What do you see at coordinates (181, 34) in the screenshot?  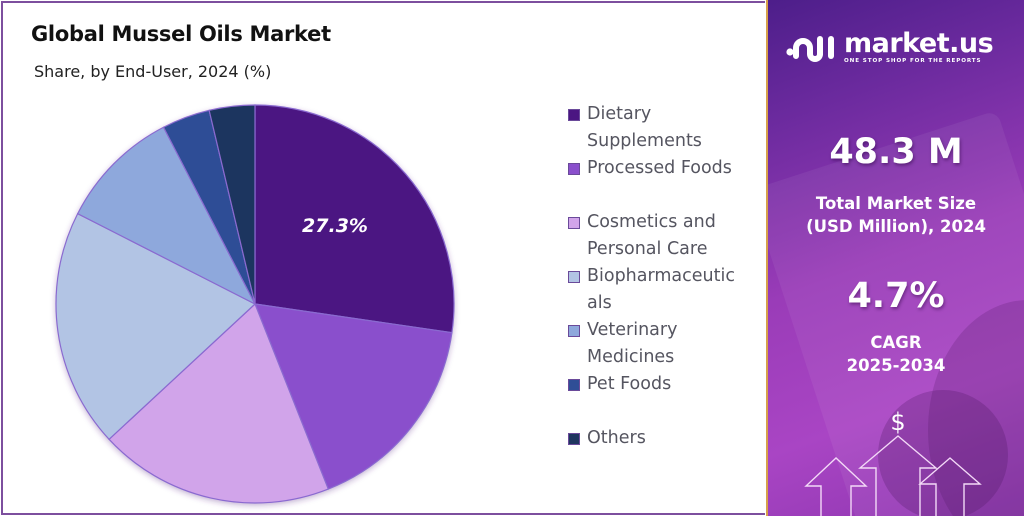 I see `chart-title: Global Mussel Oils Market` at bounding box center [181, 34].